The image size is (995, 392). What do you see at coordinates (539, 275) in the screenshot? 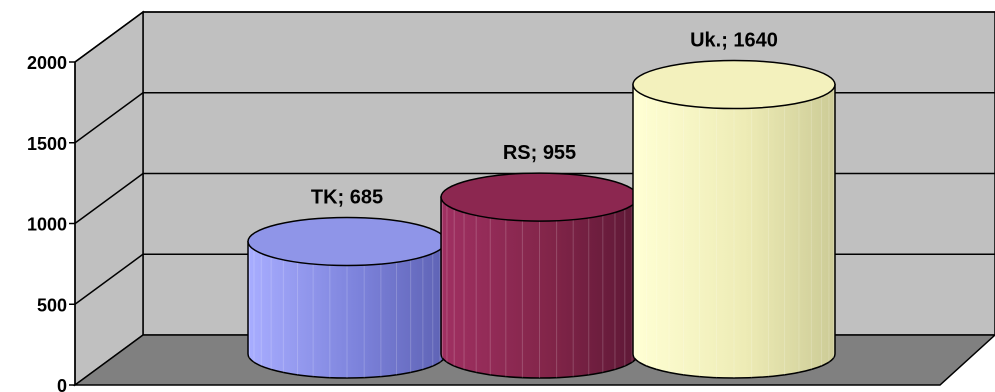
I see `bar-RS` at bounding box center [539, 275].